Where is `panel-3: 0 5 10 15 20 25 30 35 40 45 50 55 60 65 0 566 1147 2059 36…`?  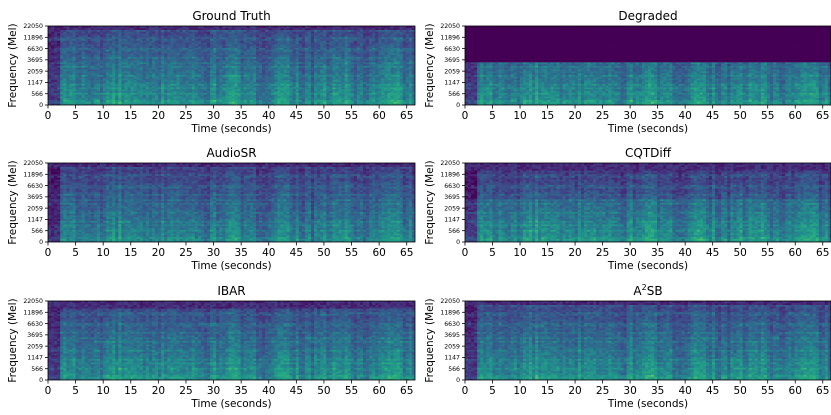
panel-3: 0 5 10 15 20 25 30 35 40 45 50 55 60 65 0 566 1147 2059 36… is located at coordinates (211, 209).